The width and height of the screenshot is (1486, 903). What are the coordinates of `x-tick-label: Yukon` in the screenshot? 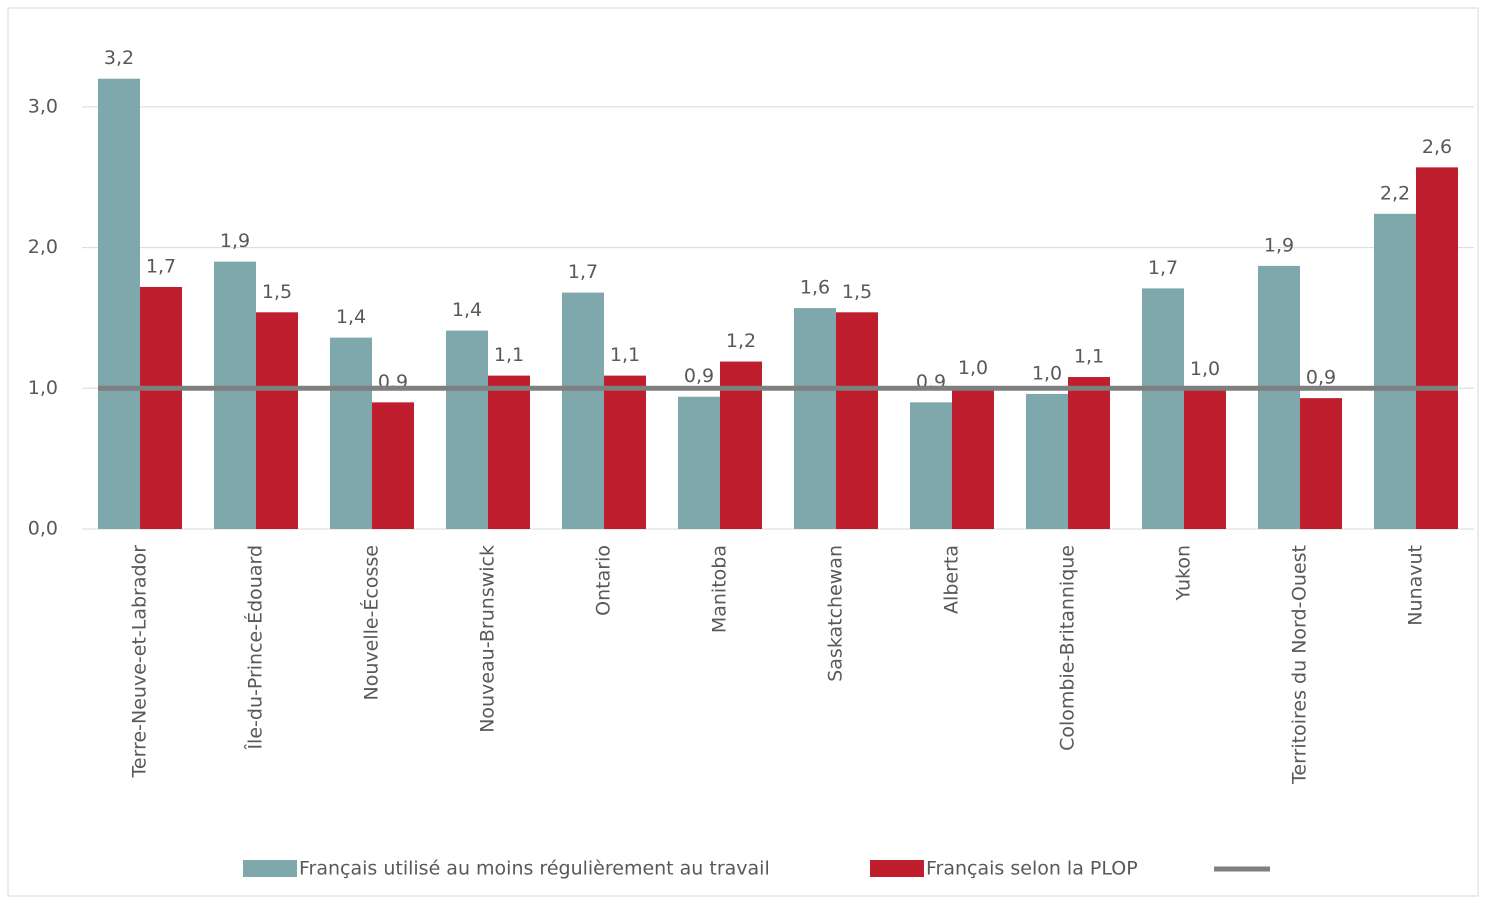 It's located at (1184, 573).